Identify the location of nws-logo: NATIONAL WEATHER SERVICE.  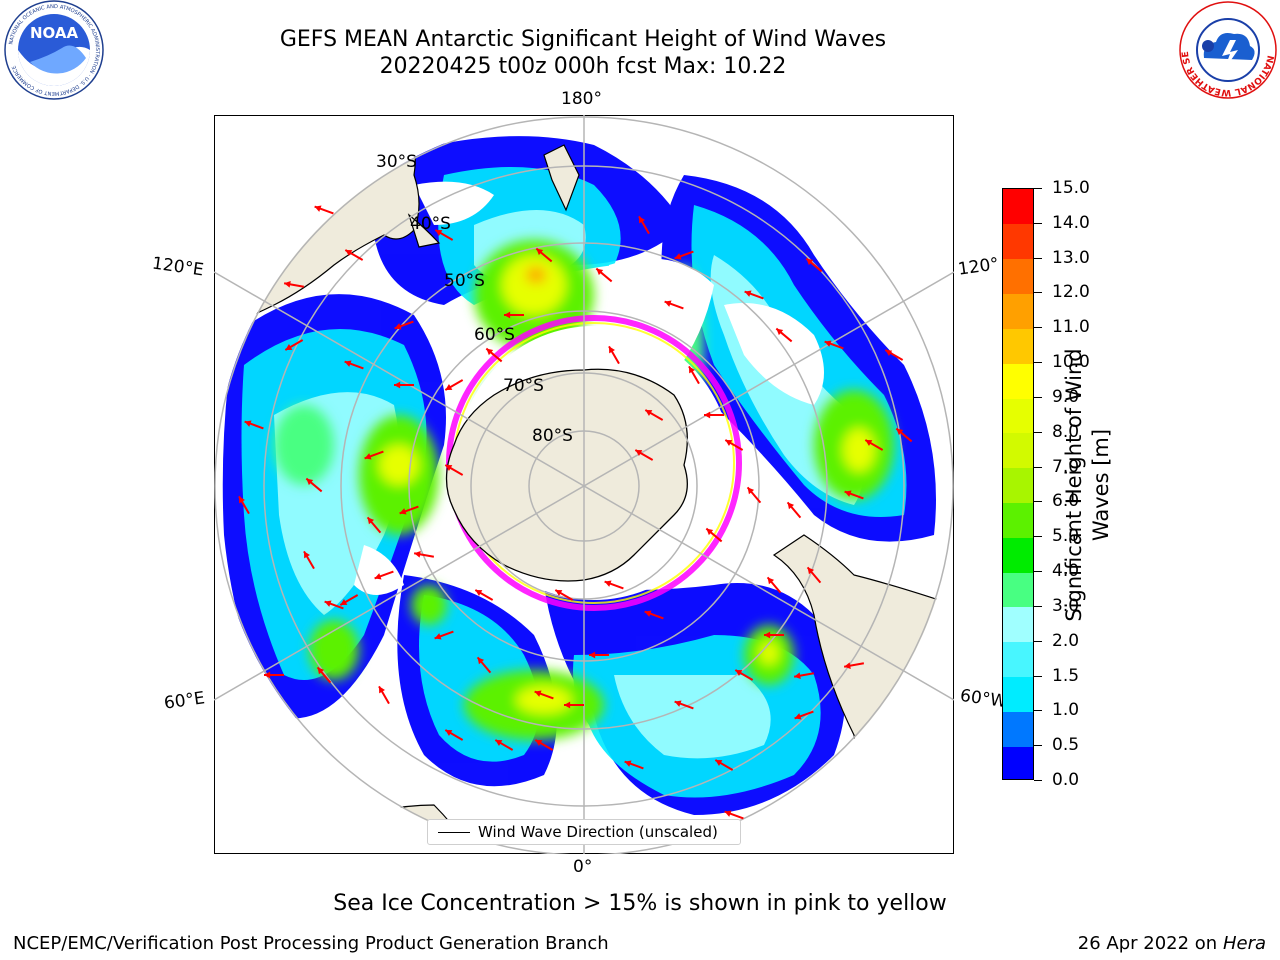
(1227, 49).